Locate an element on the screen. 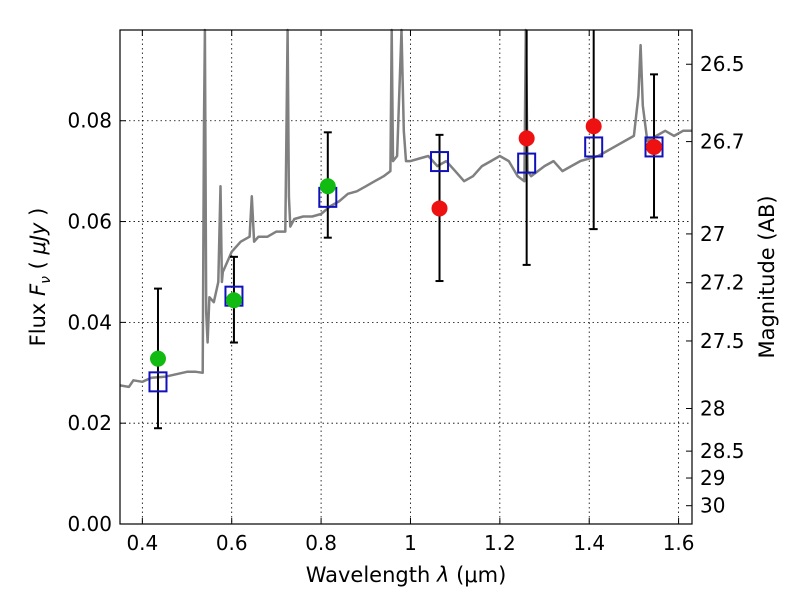  mag-tick-label: 27.5 is located at coordinates (722, 341).